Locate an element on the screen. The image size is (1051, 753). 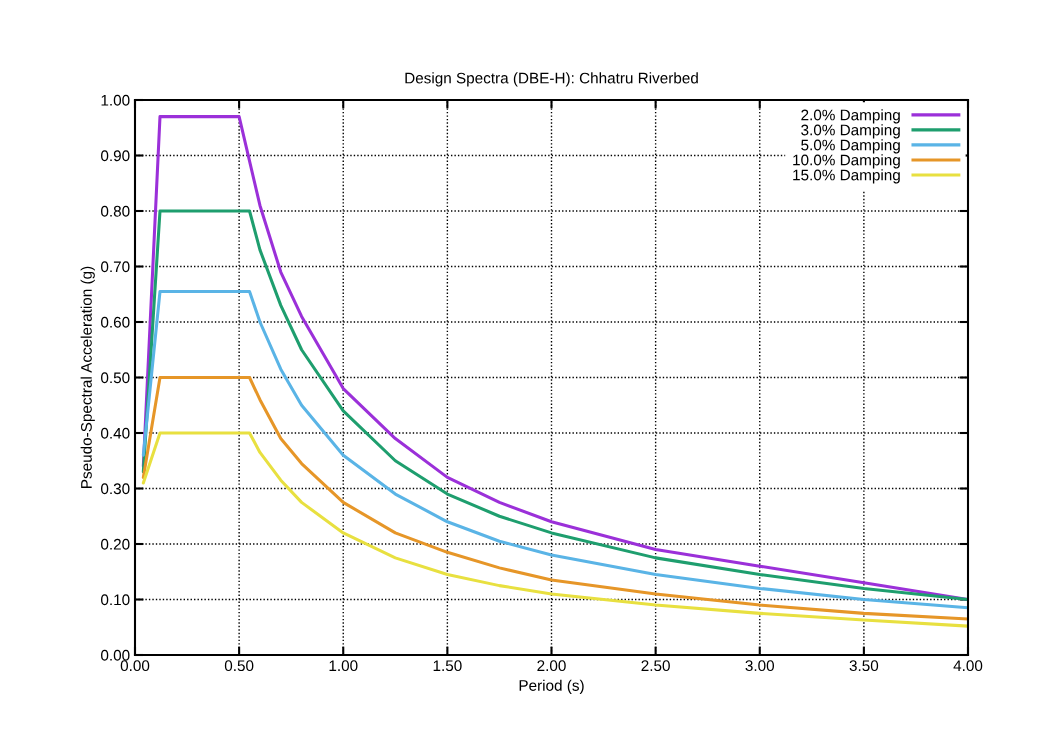
x-tick-label: 1.00 is located at coordinates (343, 666).